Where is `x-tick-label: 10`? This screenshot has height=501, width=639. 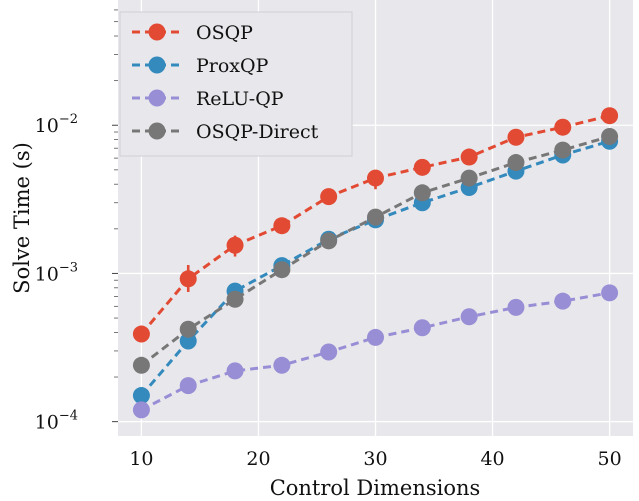
x-tick-label: 10 is located at coordinates (141, 459).